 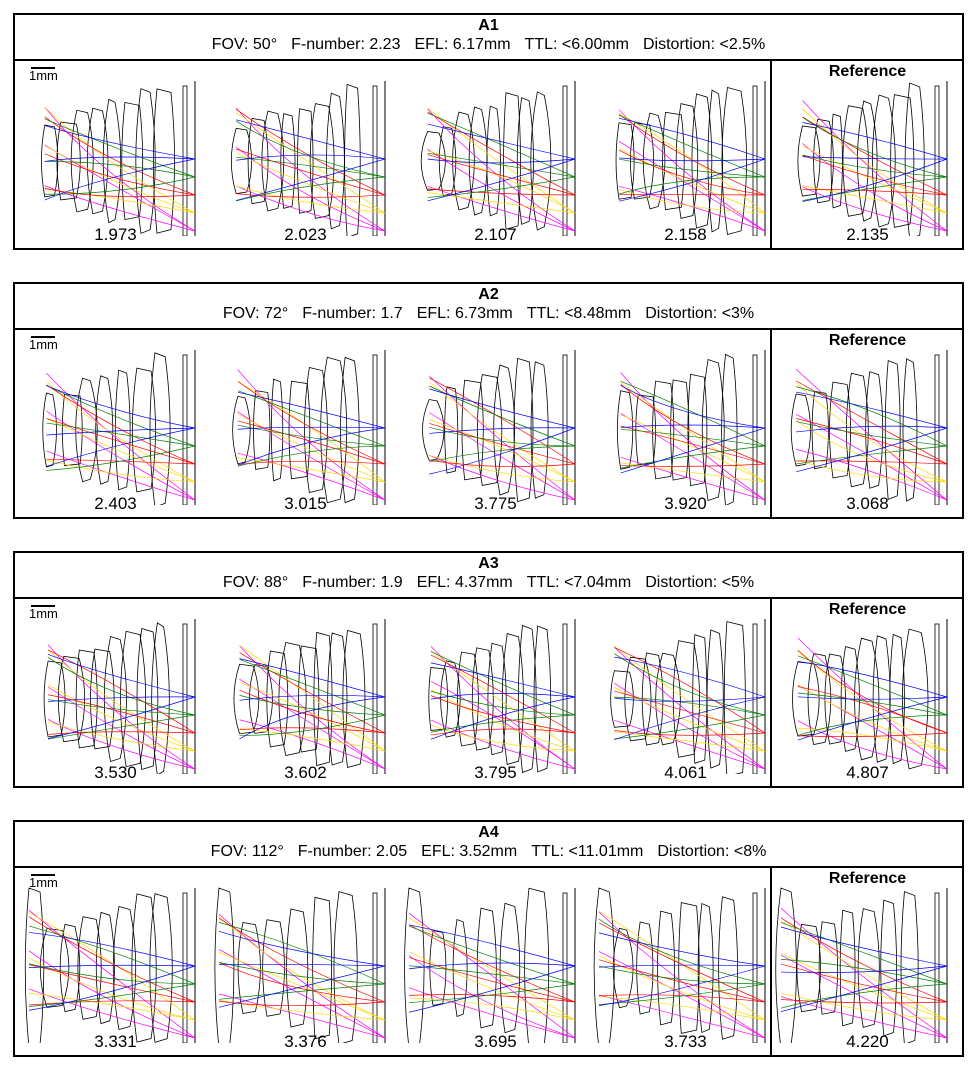 What do you see at coordinates (712, 851) in the screenshot?
I see `spec-dist: Distortion: <8%` at bounding box center [712, 851].